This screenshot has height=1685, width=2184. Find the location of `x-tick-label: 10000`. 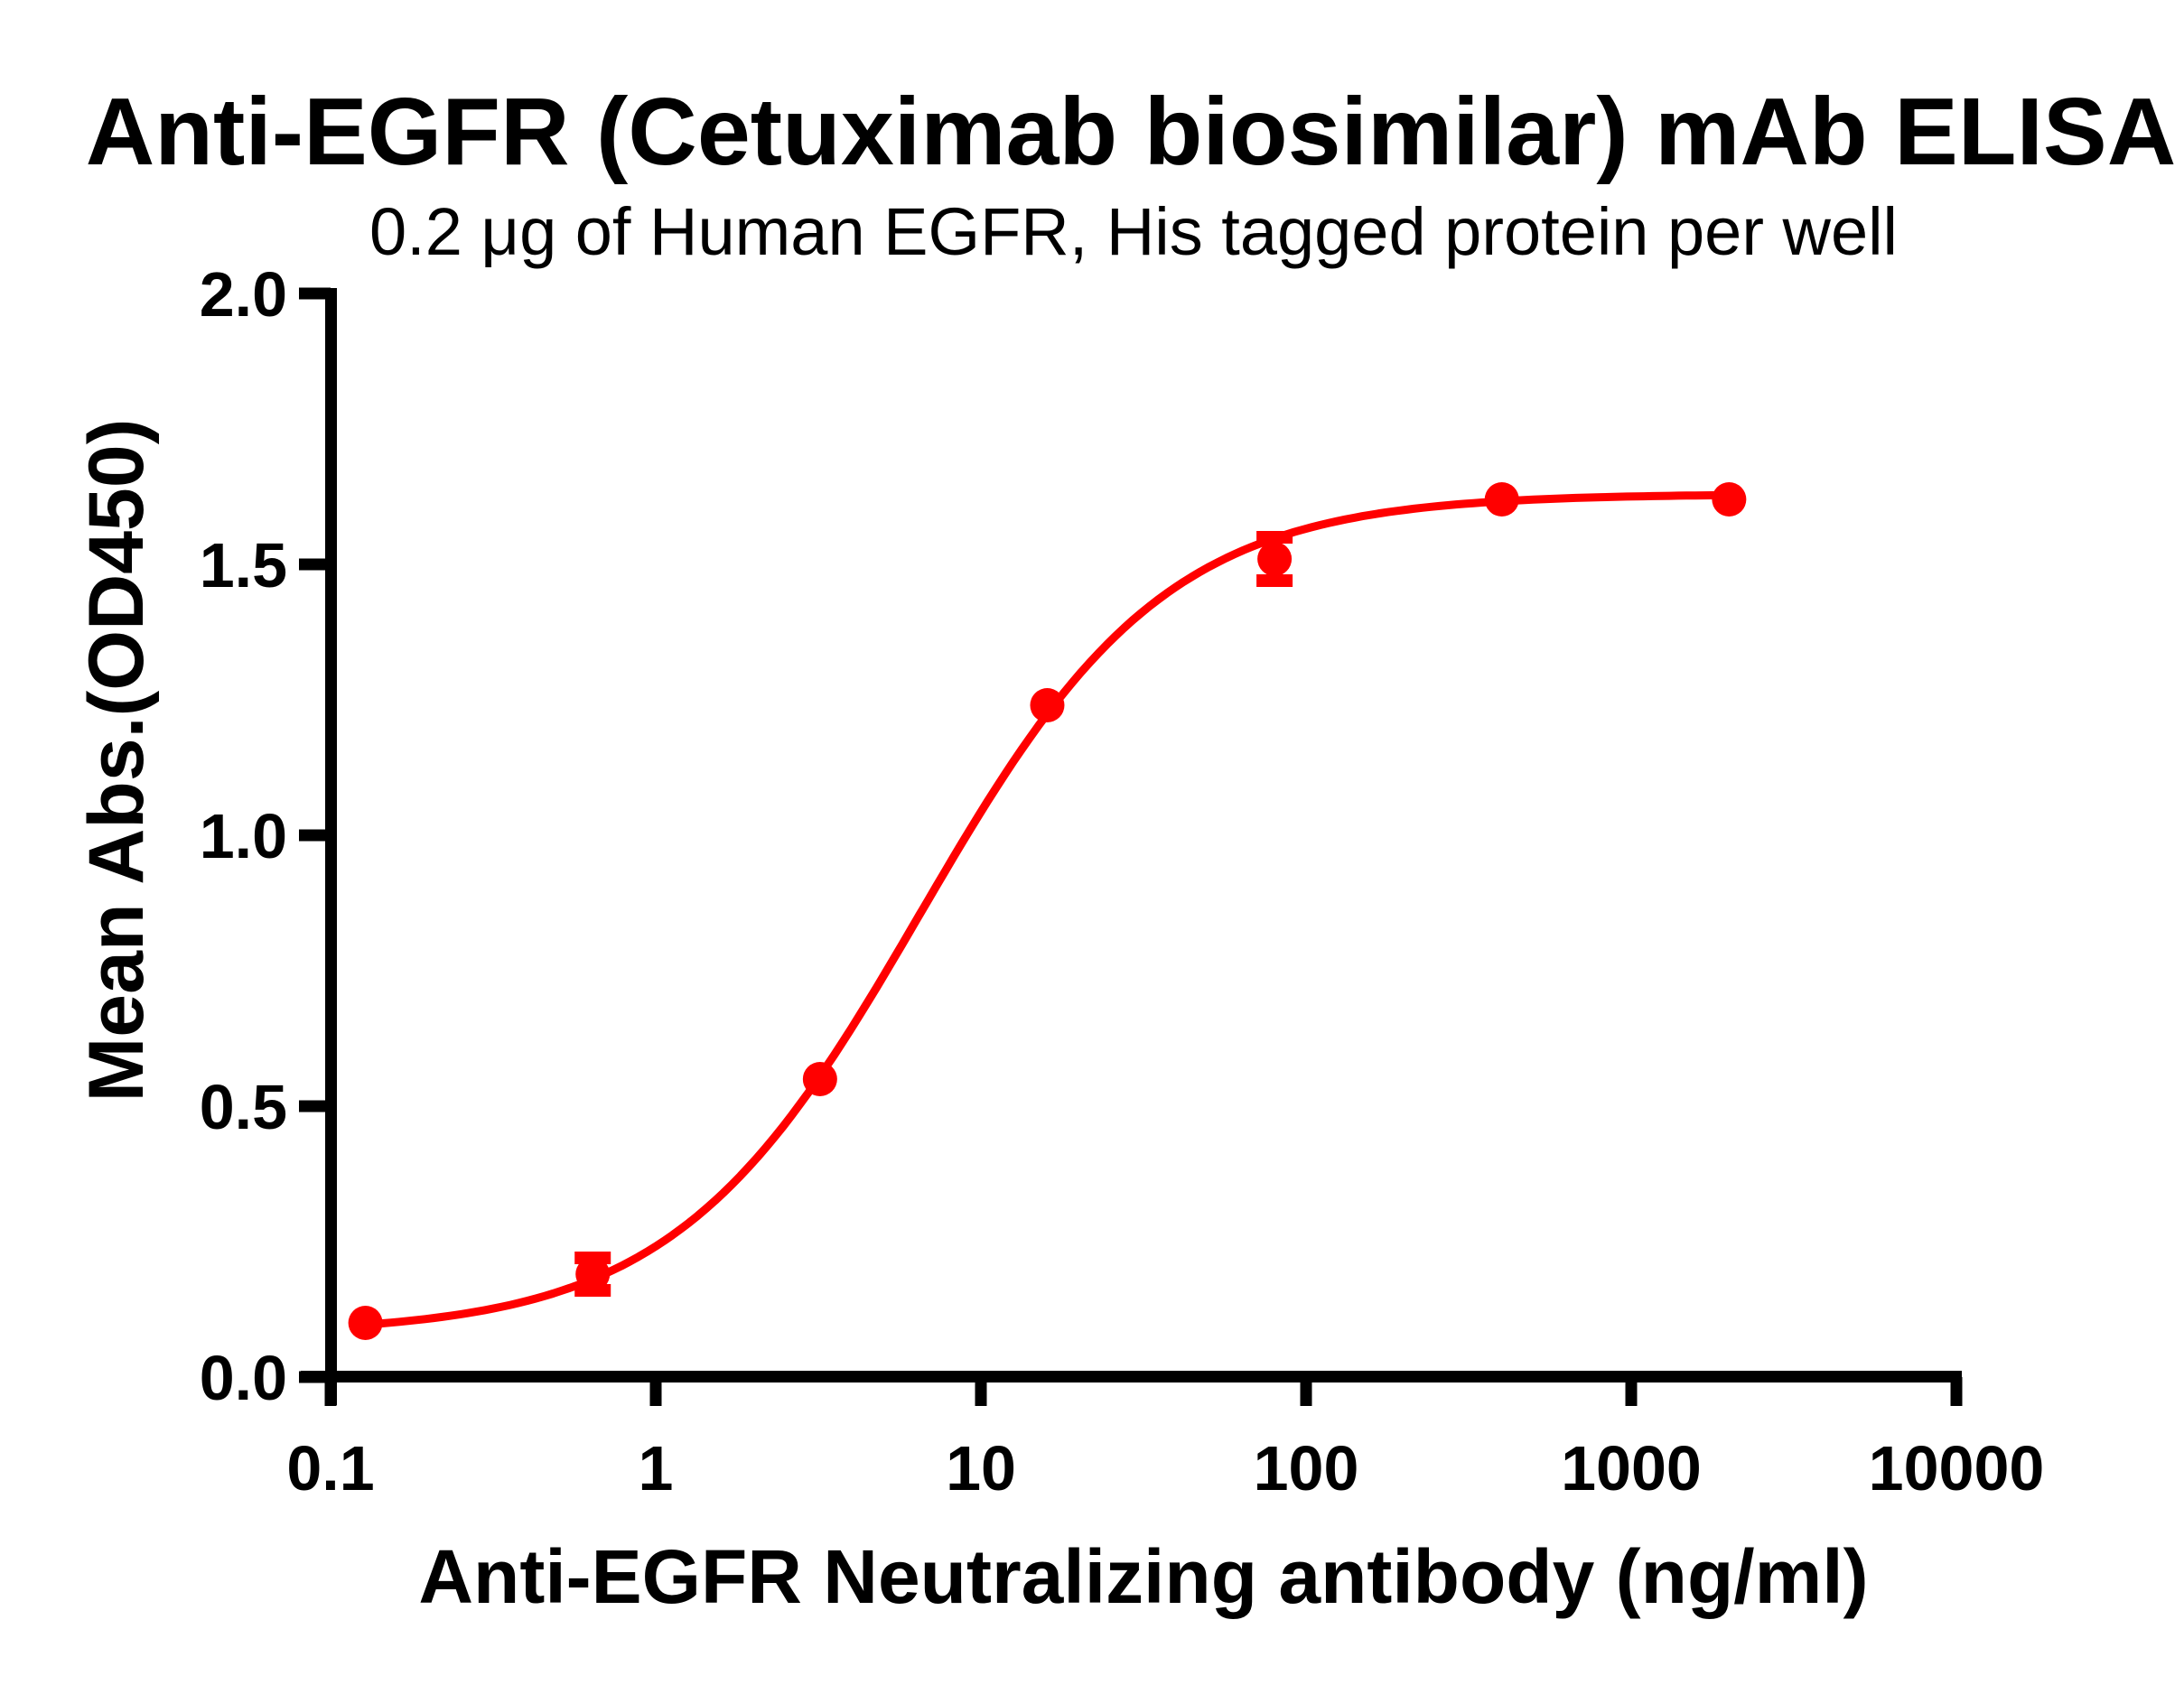

x-tick-label: 10000 is located at coordinates (1957, 1468).